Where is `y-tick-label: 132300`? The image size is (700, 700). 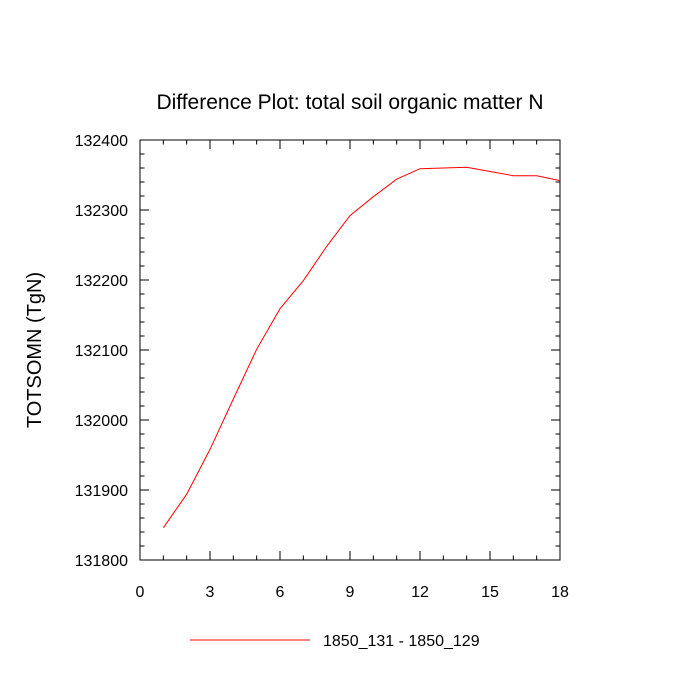
y-tick-label: 132300 is located at coordinates (101, 211).